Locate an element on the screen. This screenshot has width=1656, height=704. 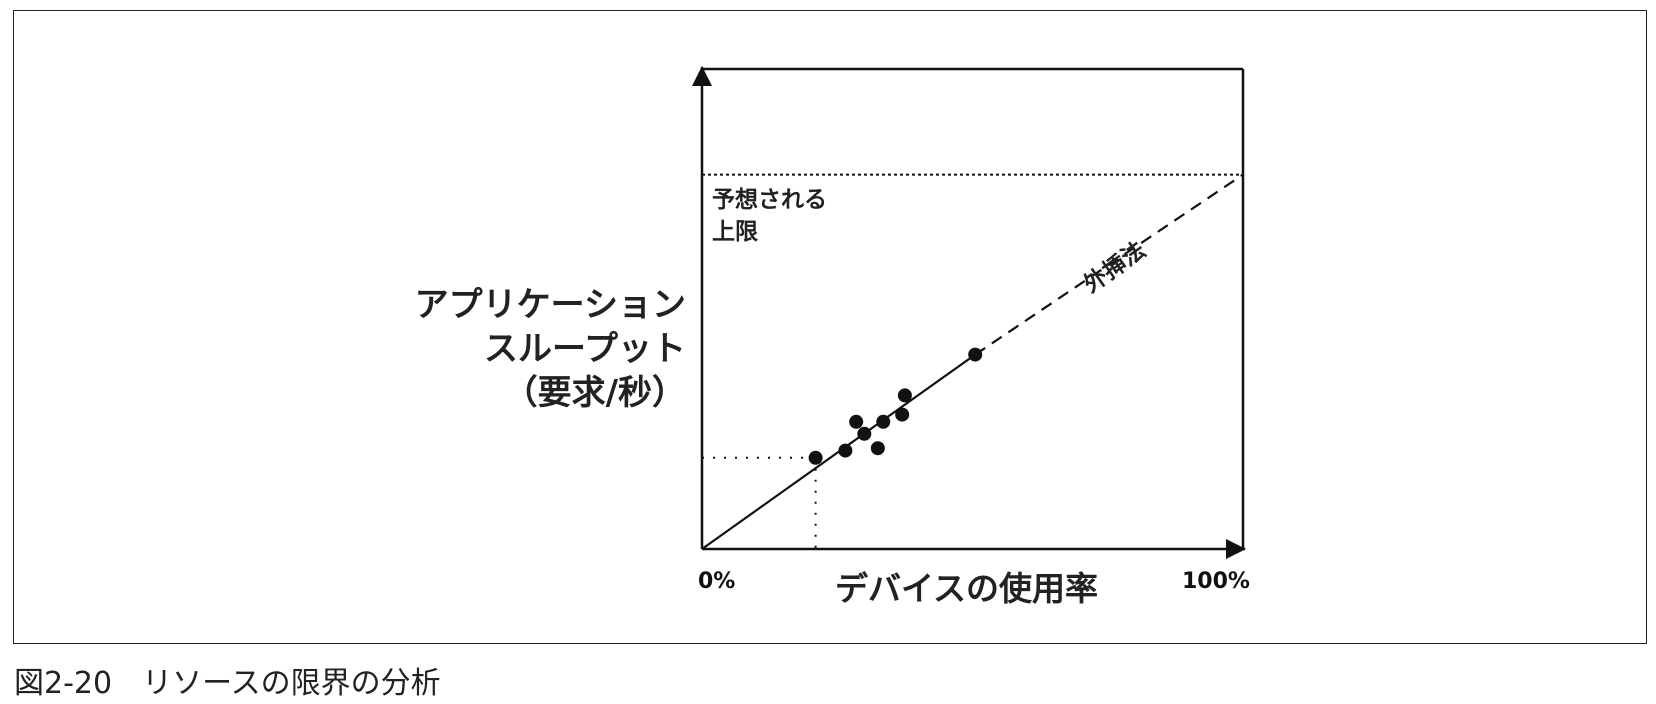
y-axis-label-line-1: アプリケーション is located at coordinates (550, 305).